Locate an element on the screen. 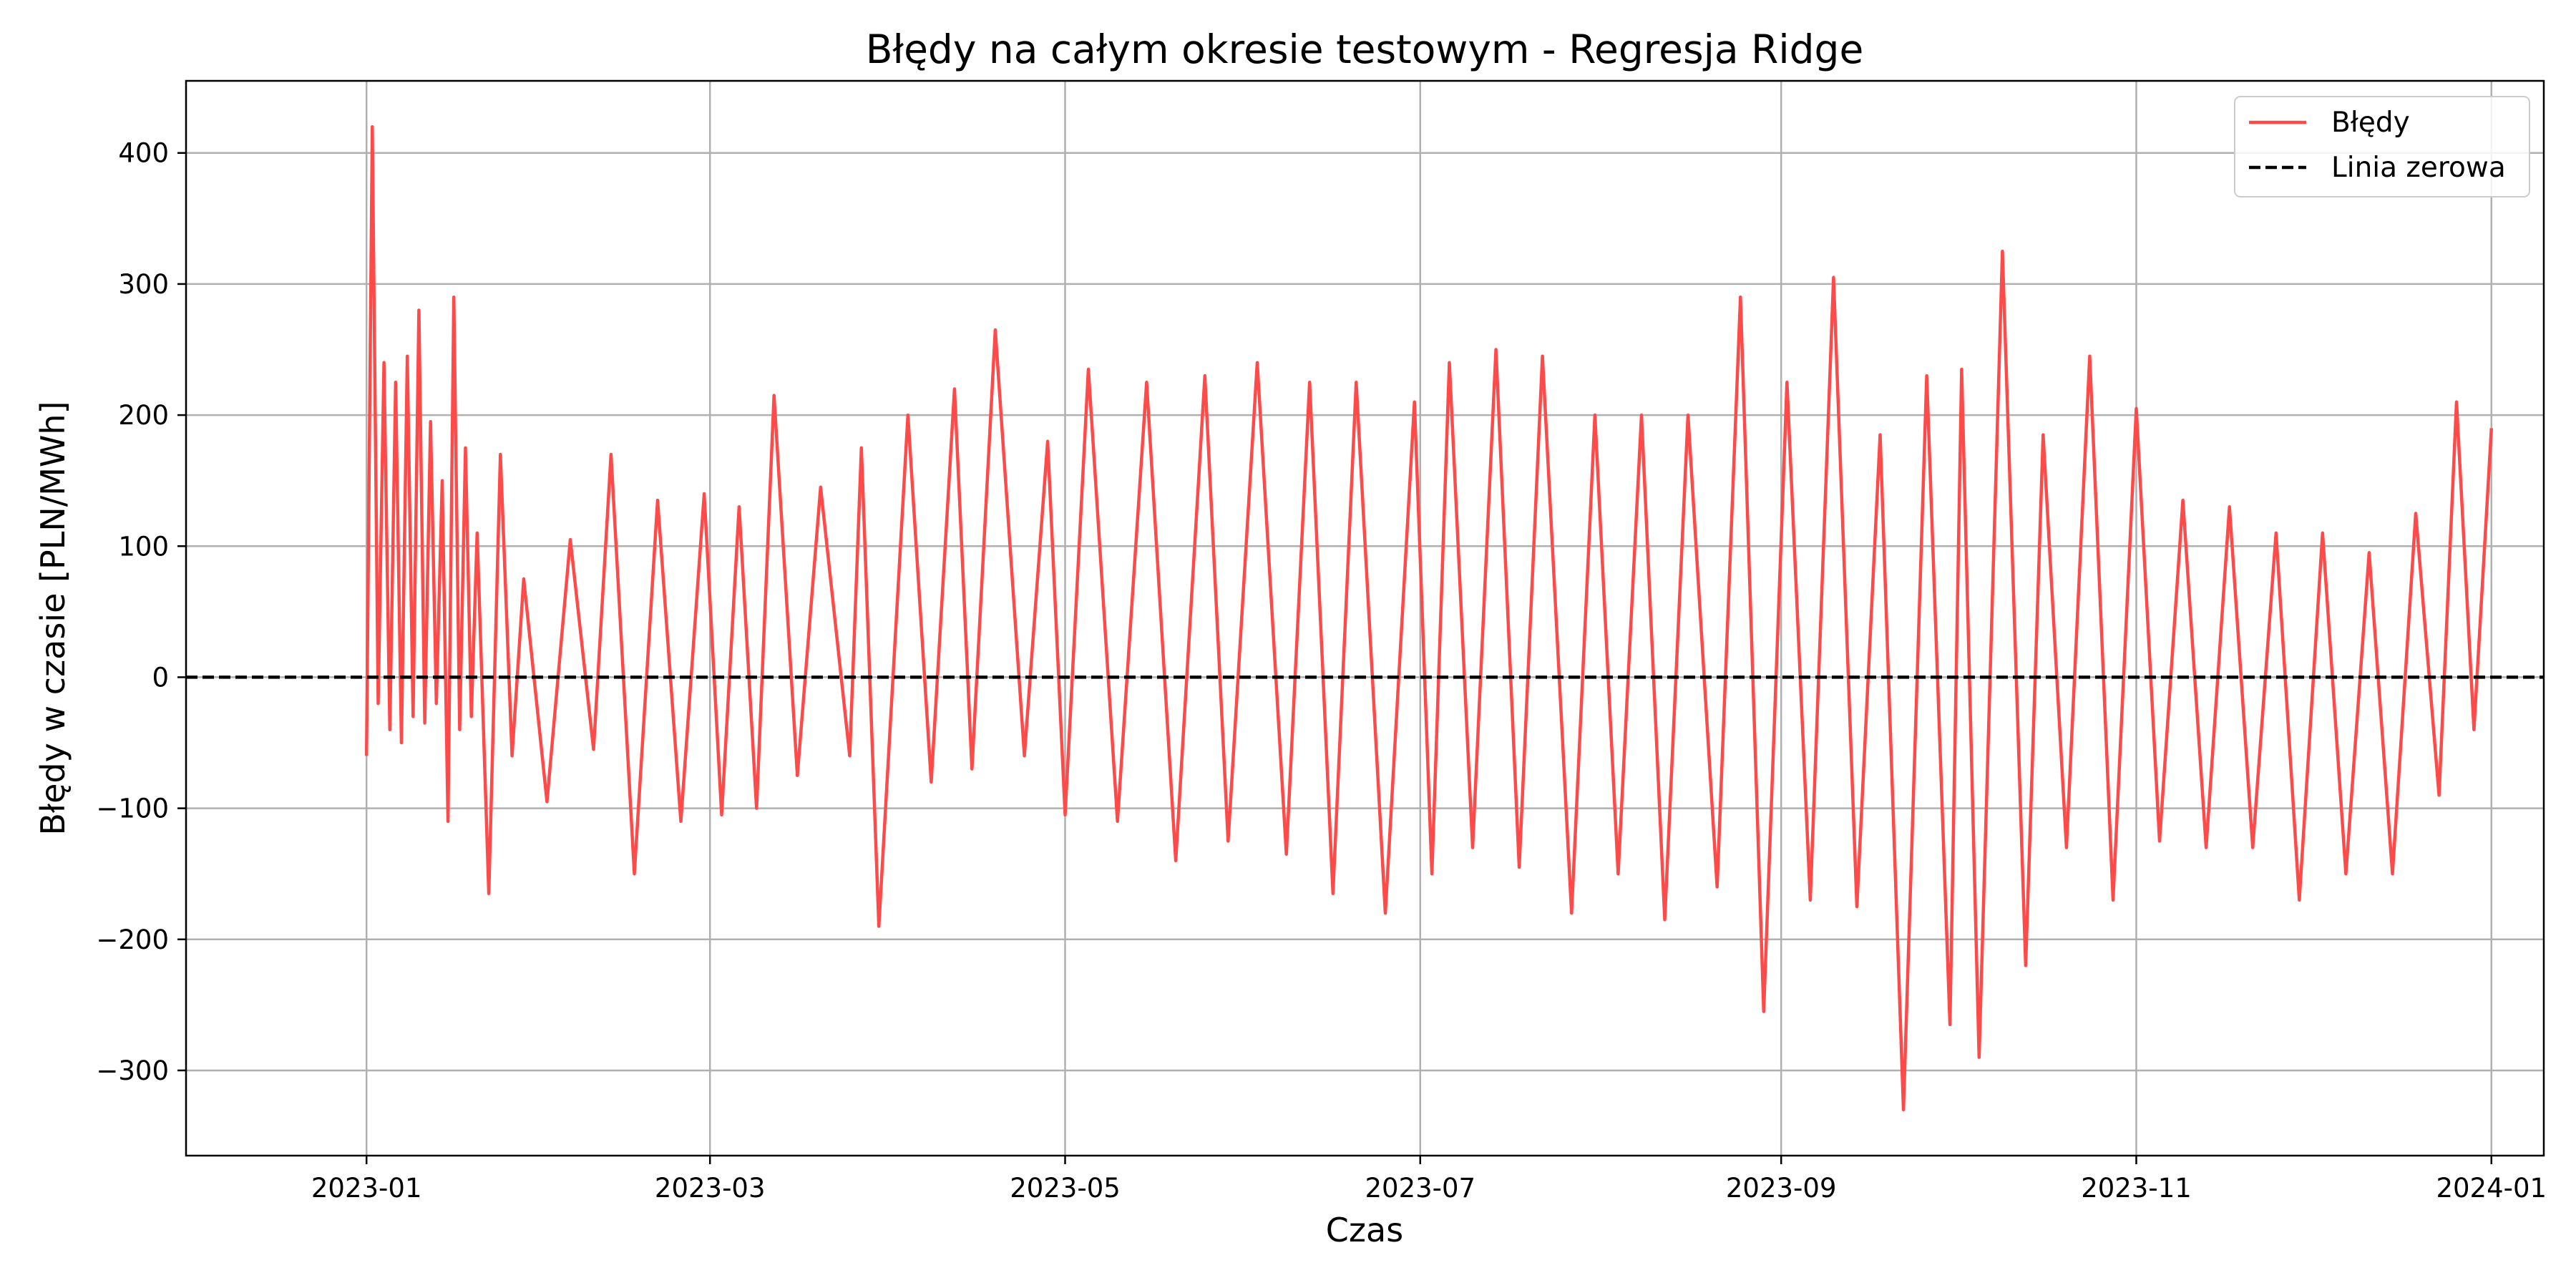 This screenshot has height=1288, width=2576. x-axis-label: Czas is located at coordinates (1364, 1230).